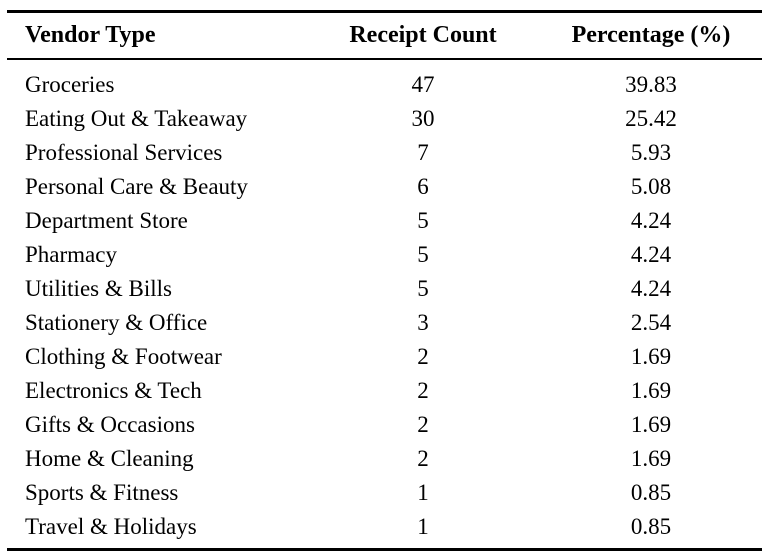 This screenshot has width=767, height=556. Describe the element at coordinates (110, 424) in the screenshot. I see `vendor-type-cell: Gifts & Occasions` at that location.